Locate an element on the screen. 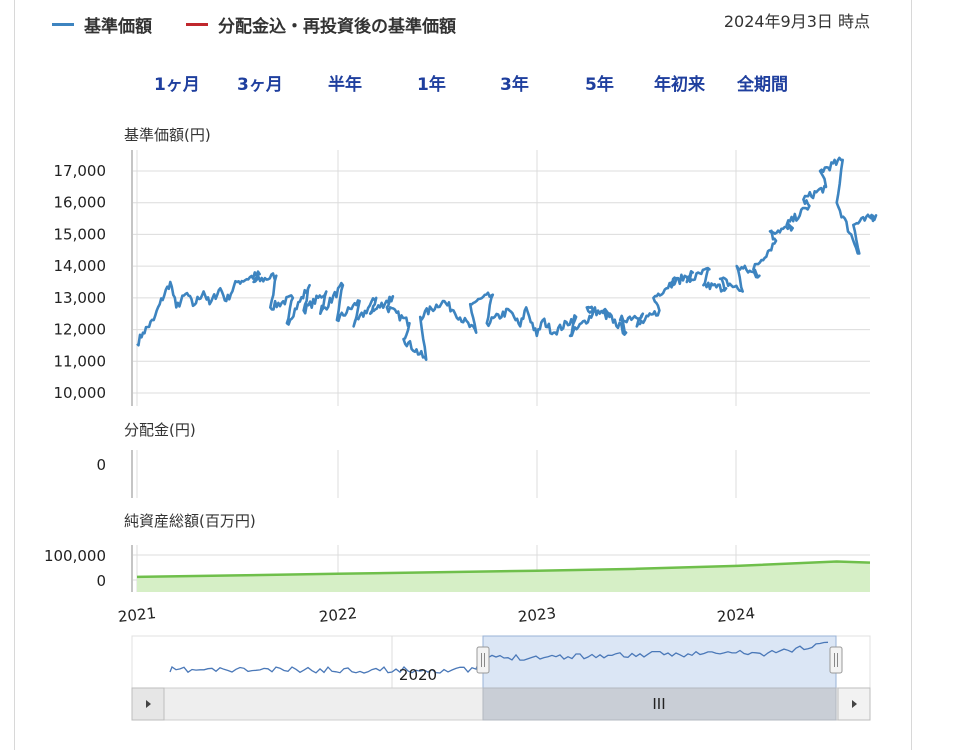 Image resolution: width=956 pixels, height=750 pixels. arrow-right-icon is located at coordinates (854, 704).